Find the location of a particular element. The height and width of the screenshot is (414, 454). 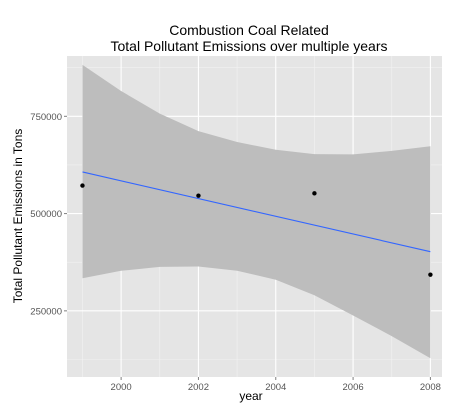

y-axis-label: Total Pollutant Emissions in Tons is located at coordinates (18, 216).